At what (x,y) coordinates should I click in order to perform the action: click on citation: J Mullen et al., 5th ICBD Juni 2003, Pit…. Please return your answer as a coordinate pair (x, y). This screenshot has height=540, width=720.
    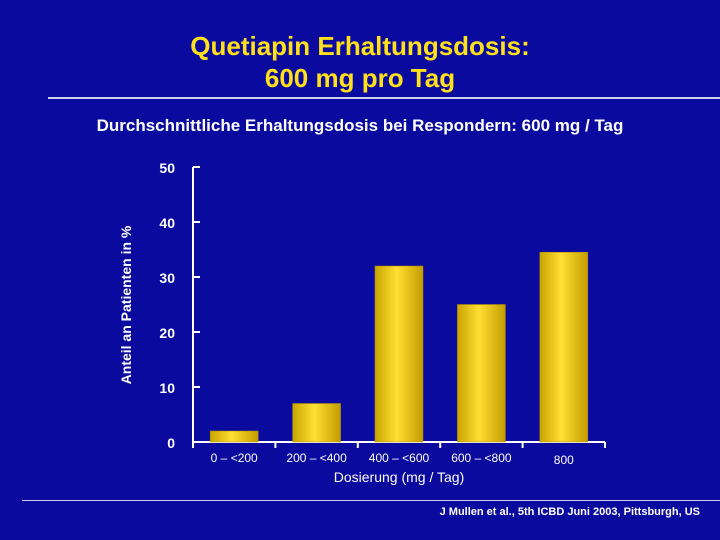
    Looking at the image, I should click on (569, 512).